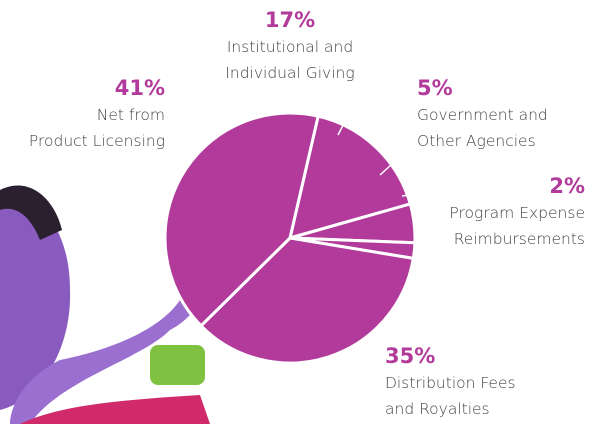 The height and width of the screenshot is (424, 594). I want to click on character-clothes, so click(115, 409).